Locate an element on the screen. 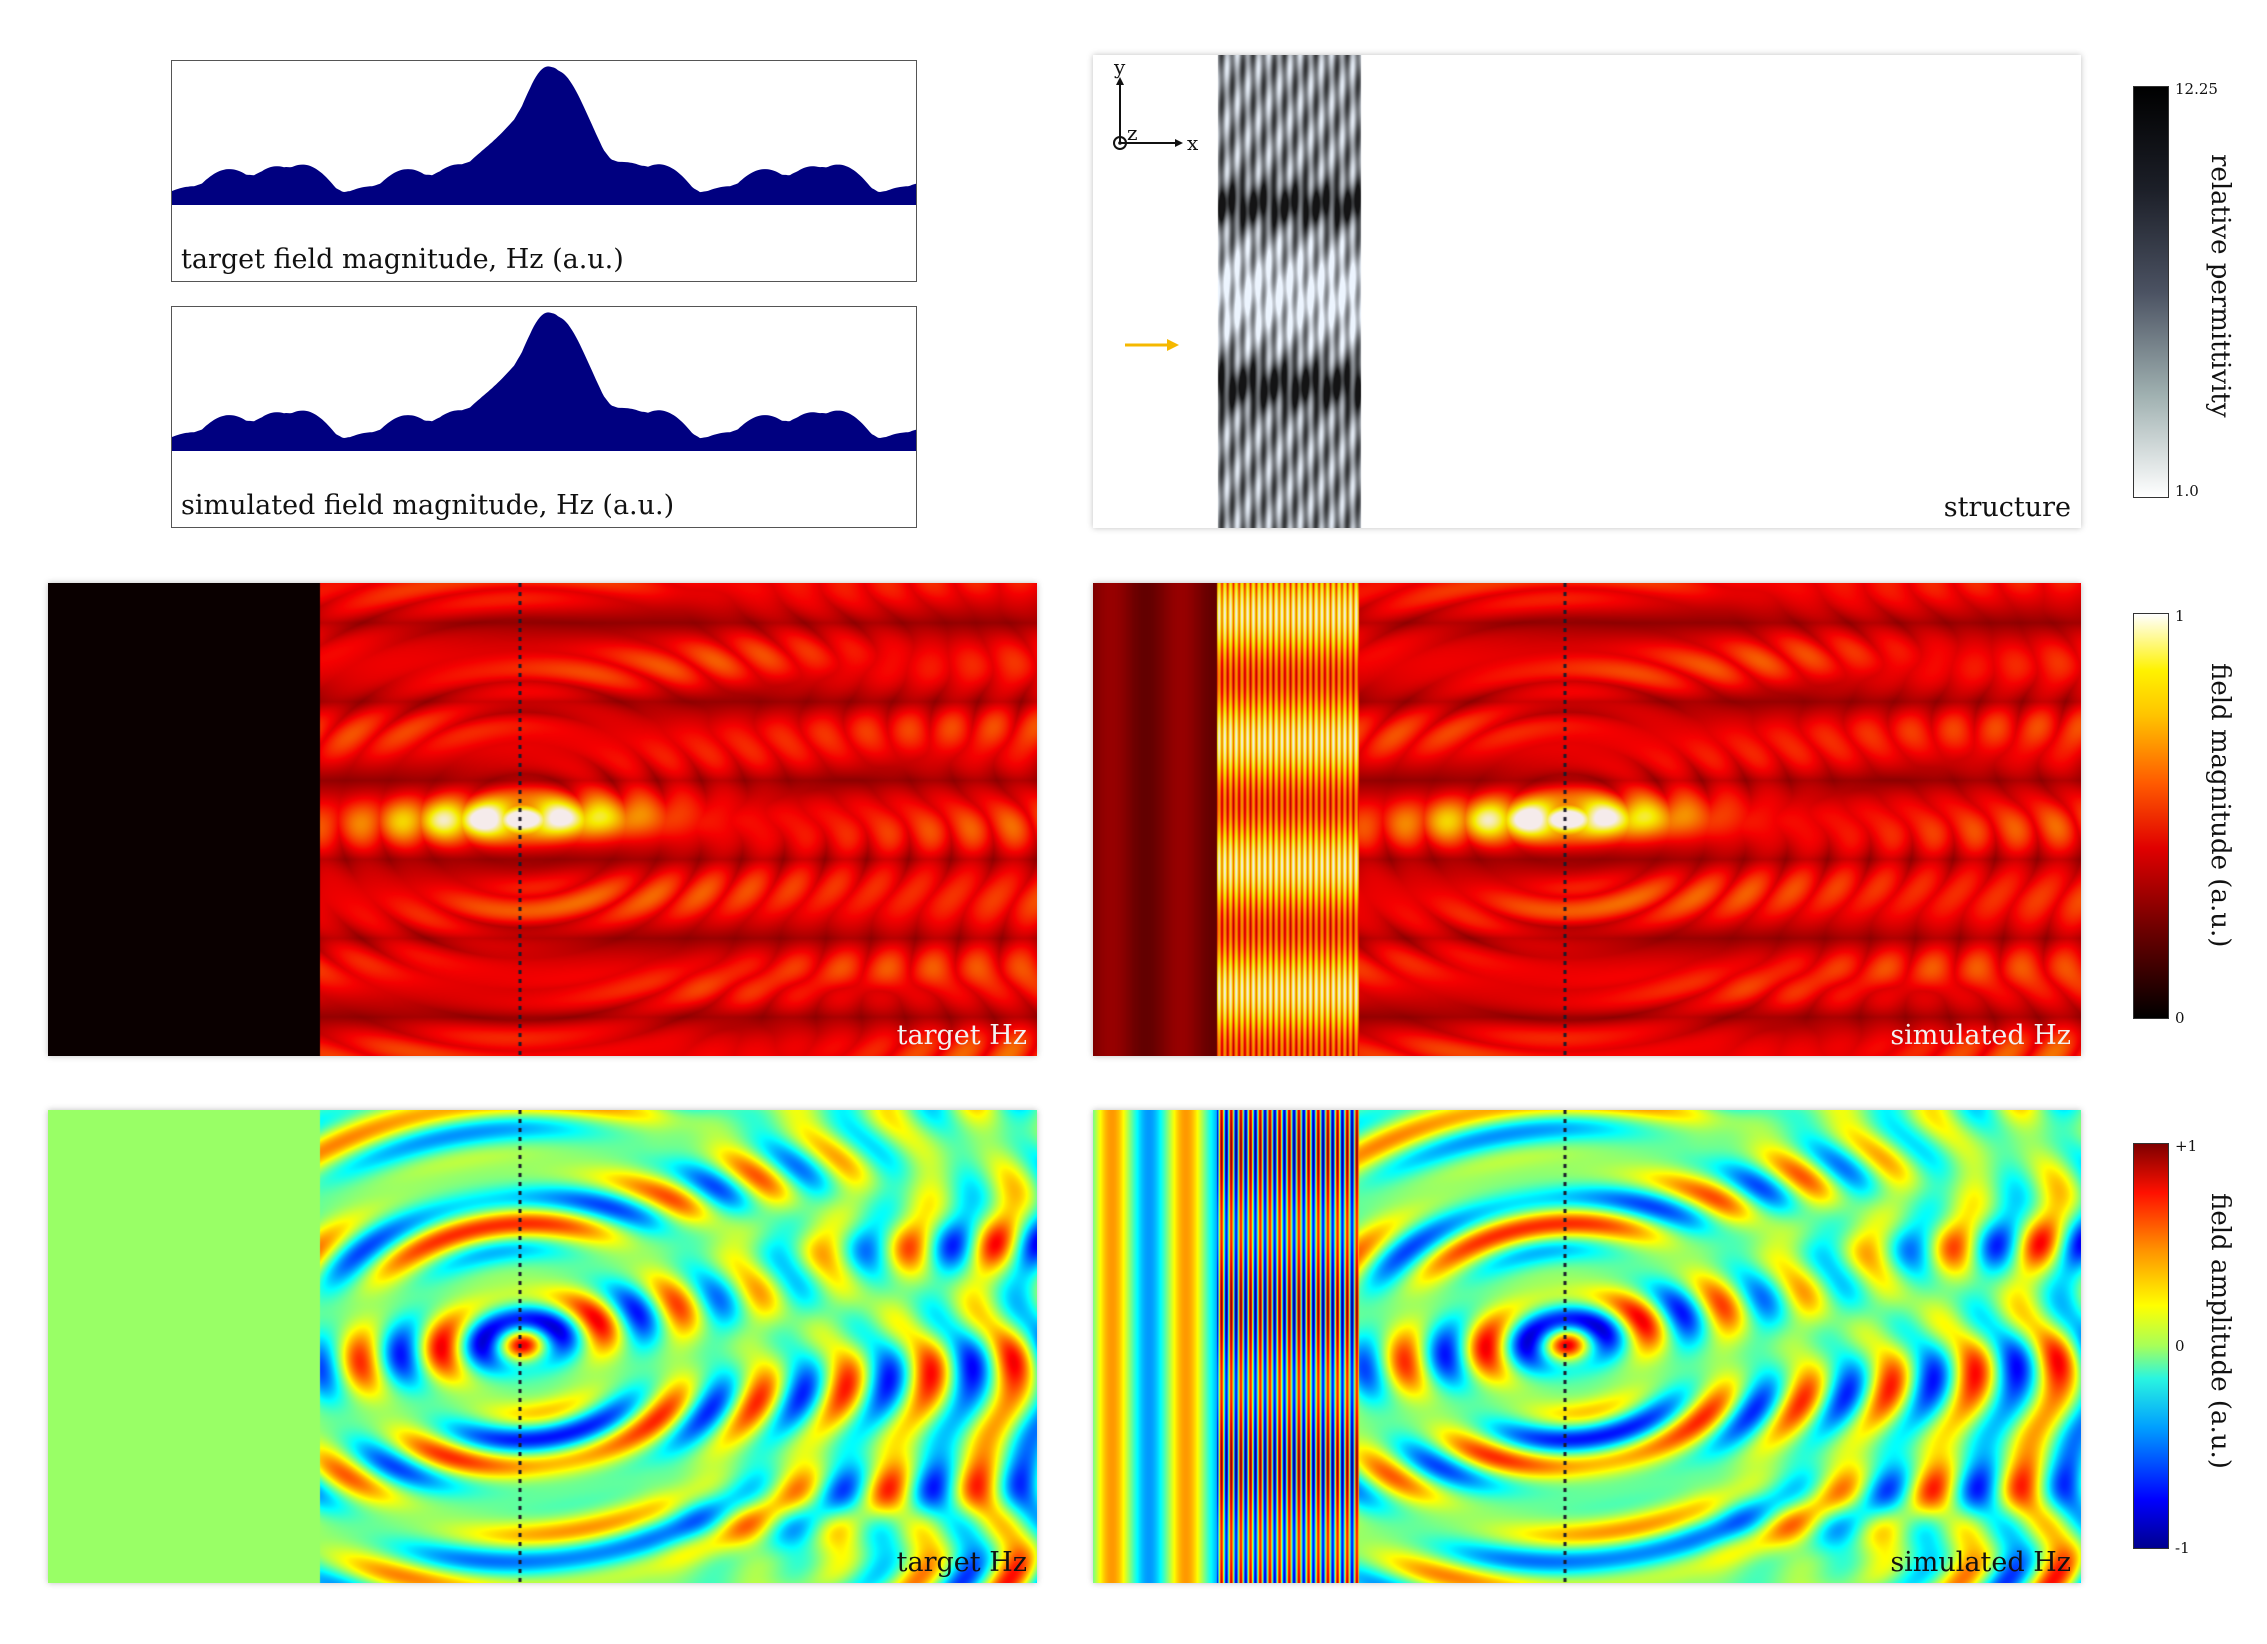 The height and width of the screenshot is (1644, 2267). simulated-magnitude-panel: simulated Hz is located at coordinates (1587, 819).